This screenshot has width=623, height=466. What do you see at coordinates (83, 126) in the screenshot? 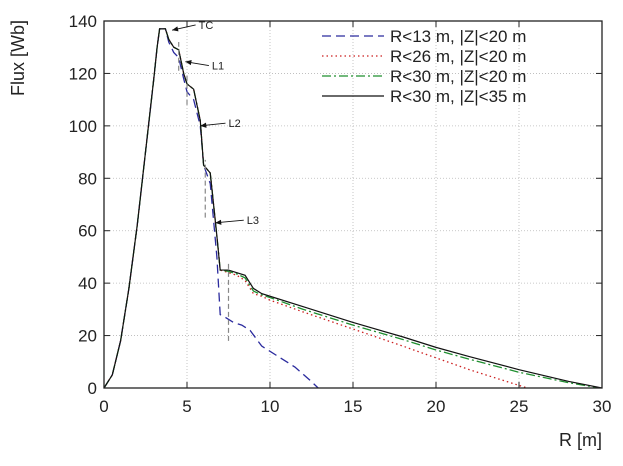
I see `y-tick-label: 100` at bounding box center [83, 126].